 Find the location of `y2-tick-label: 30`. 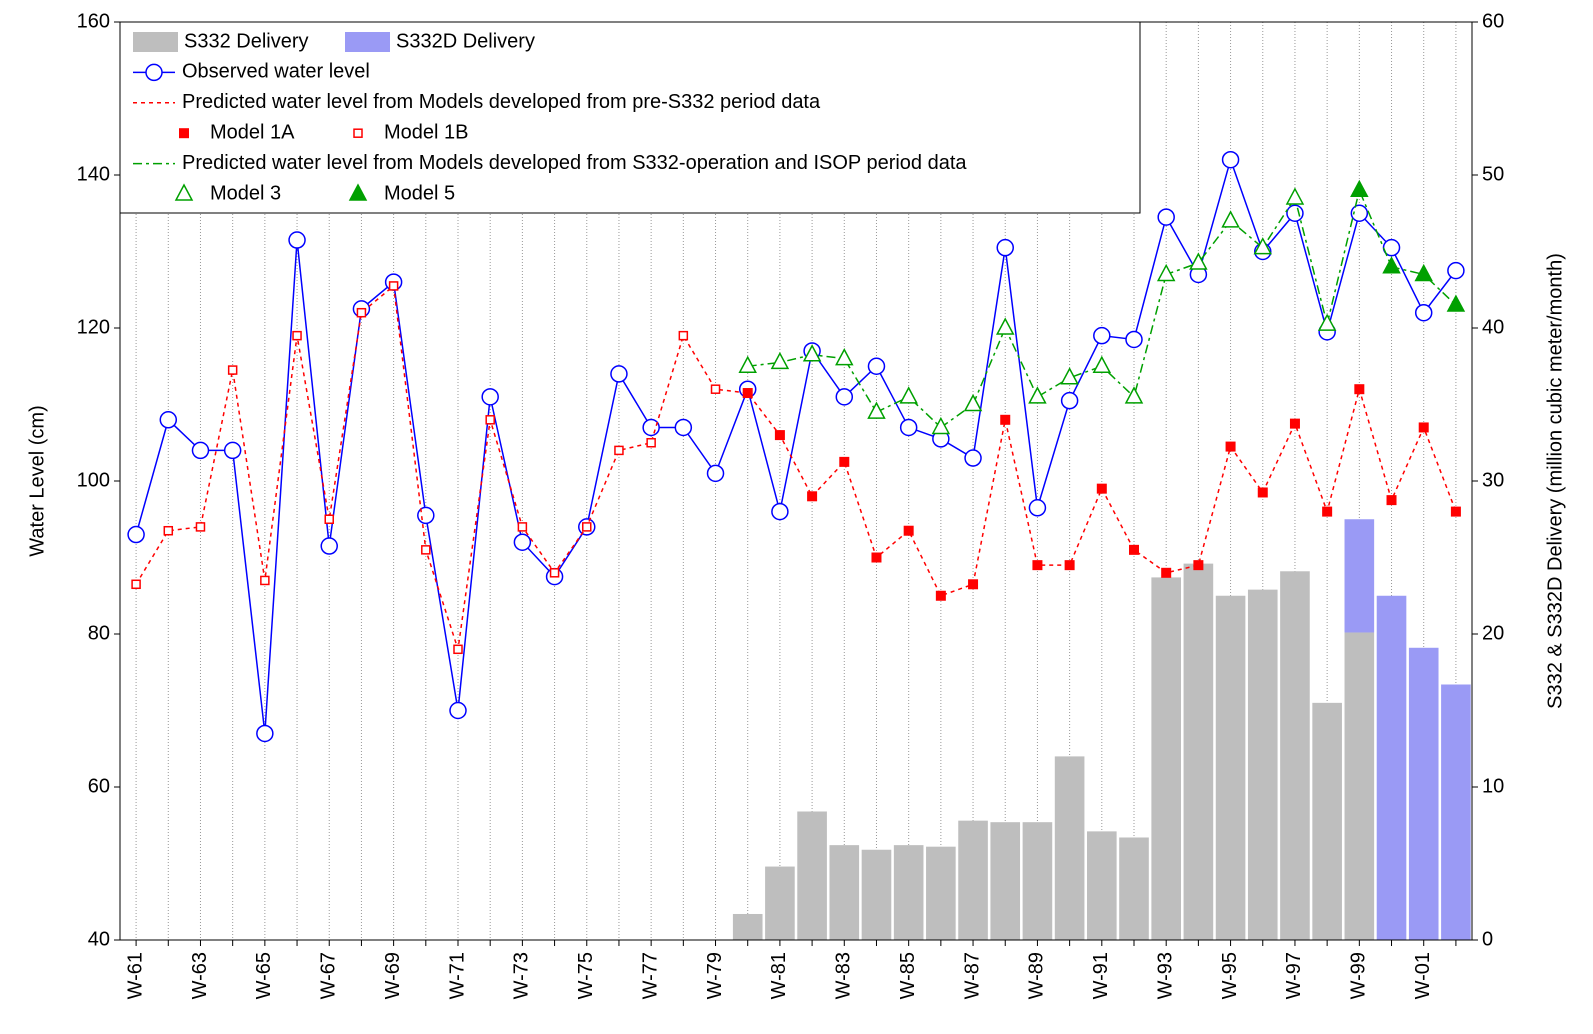

y2-tick-label: 30 is located at coordinates (1493, 480).